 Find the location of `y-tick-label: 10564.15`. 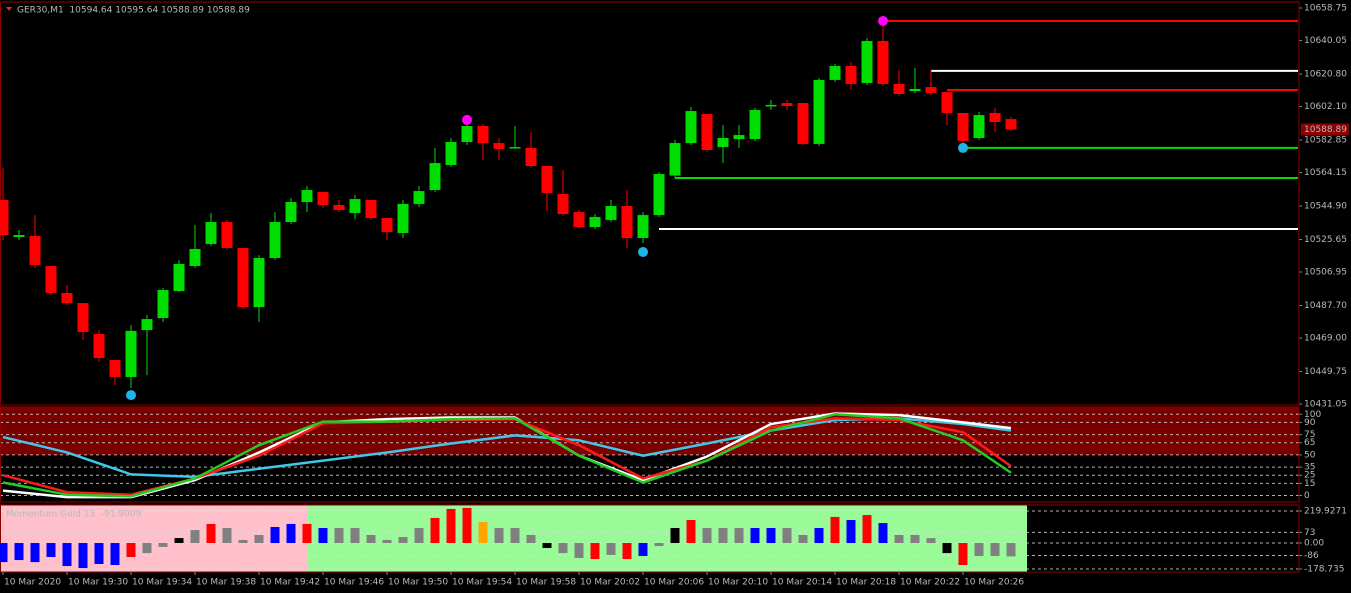

y-tick-label: 10564.15 is located at coordinates (1325, 173).